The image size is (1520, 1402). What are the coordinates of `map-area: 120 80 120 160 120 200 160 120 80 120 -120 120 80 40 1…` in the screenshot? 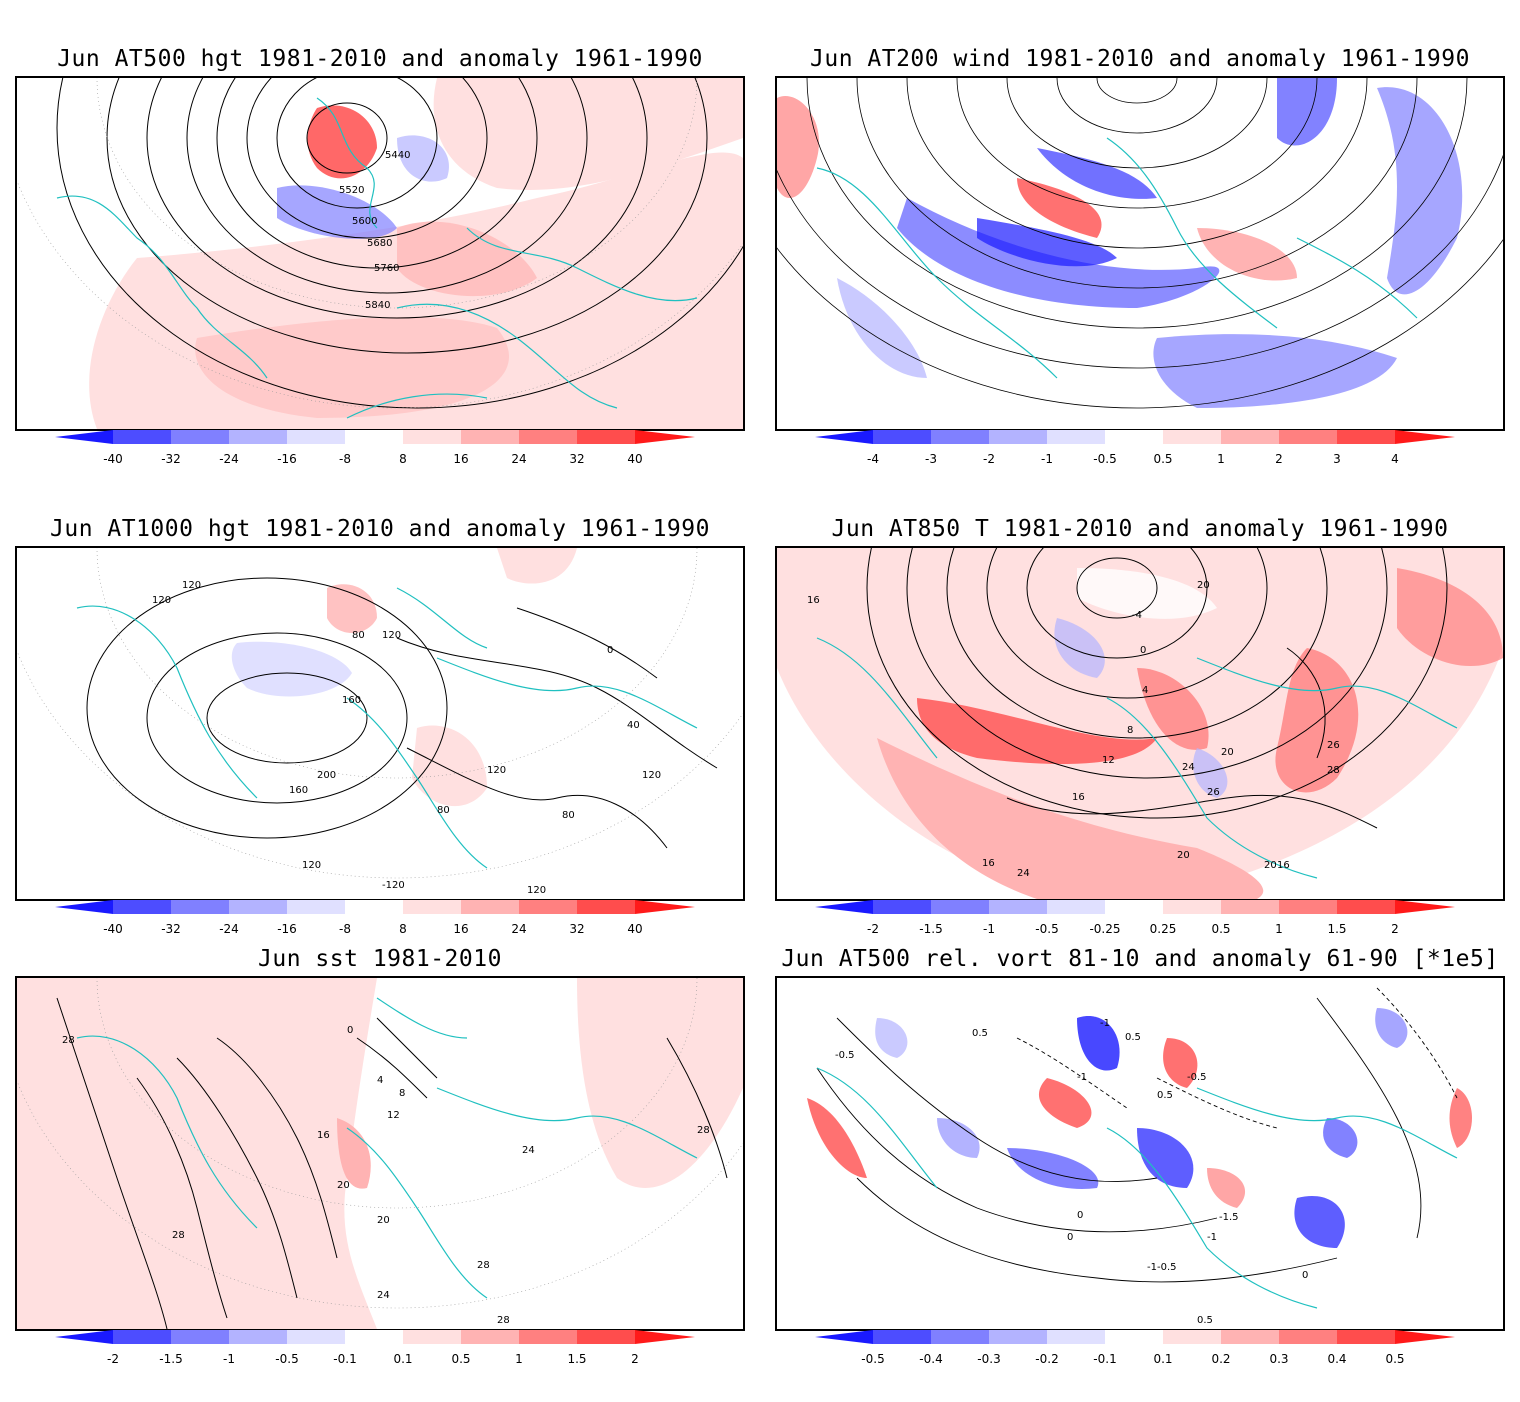 It's located at (380, 723).